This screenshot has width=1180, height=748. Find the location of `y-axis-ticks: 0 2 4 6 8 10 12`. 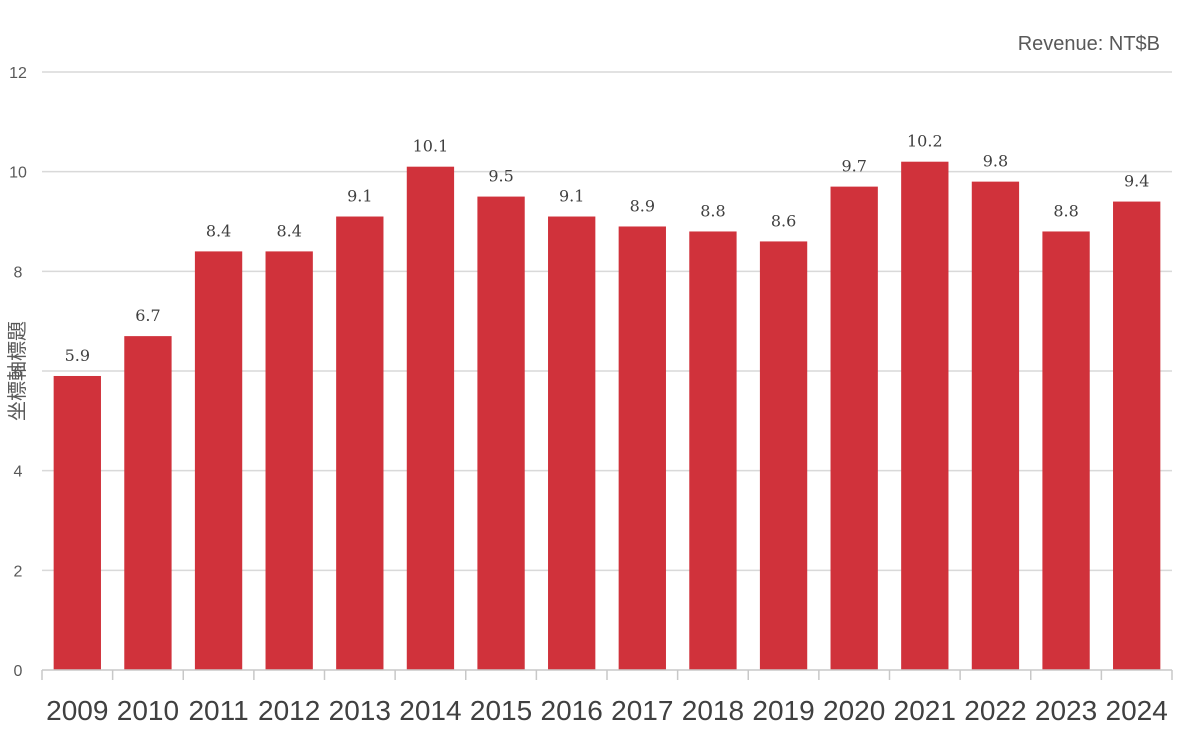

y-axis-ticks: 0 2 4 6 8 10 12 is located at coordinates (18, 372).